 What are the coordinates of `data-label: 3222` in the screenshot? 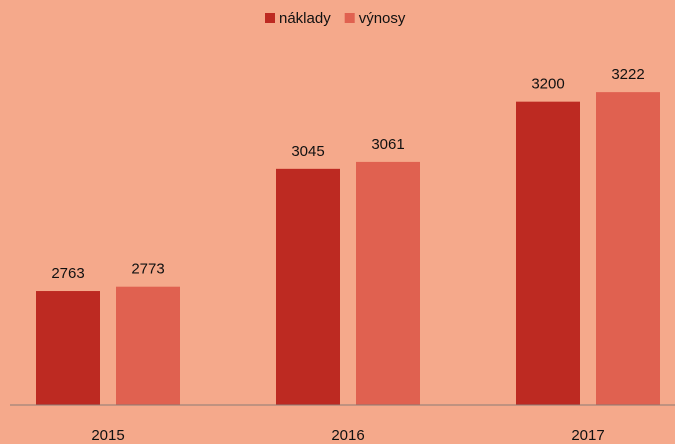 It's located at (627, 74).